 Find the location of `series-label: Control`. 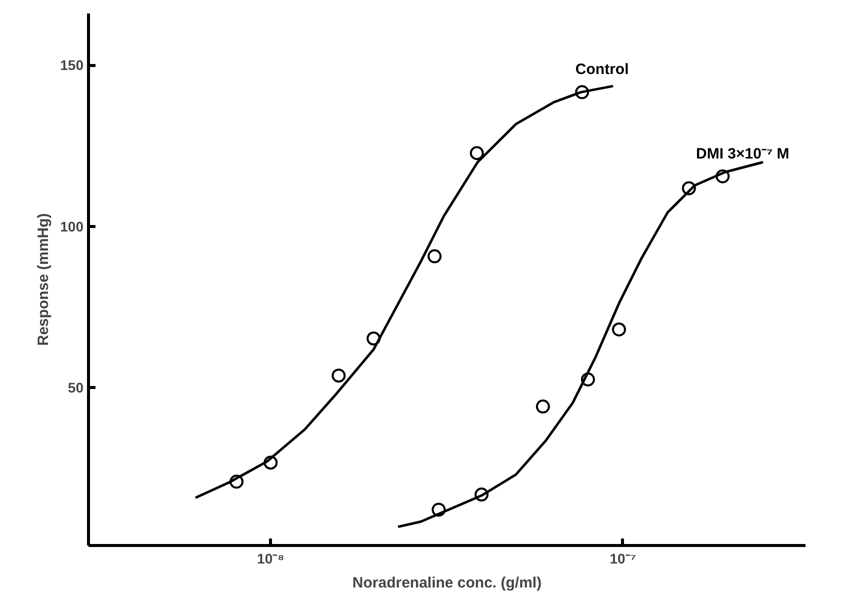

series-label: Control is located at coordinates (602, 69).